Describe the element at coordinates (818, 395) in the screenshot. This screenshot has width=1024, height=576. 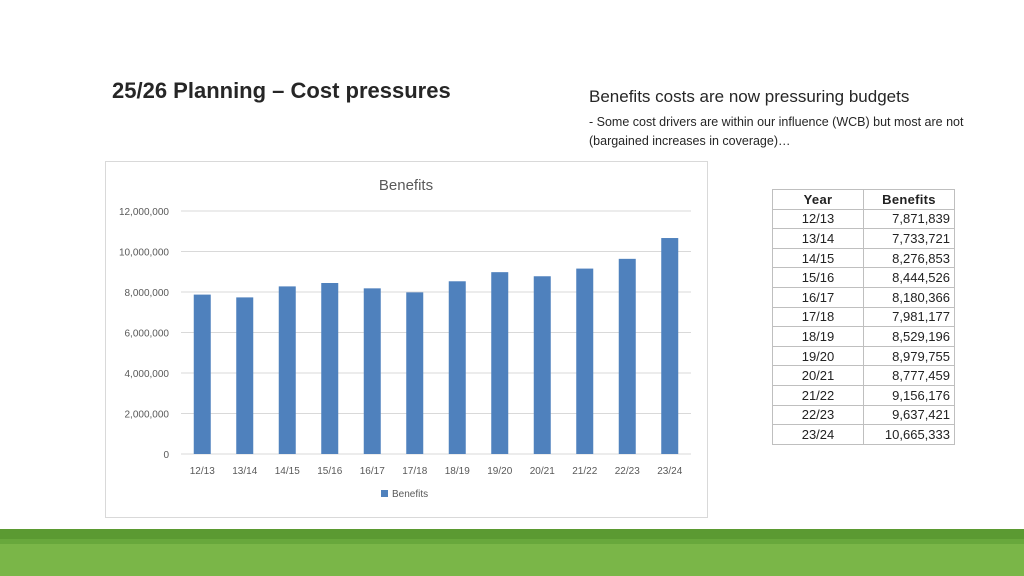
I see `table-cell-year: 21/22` at that location.